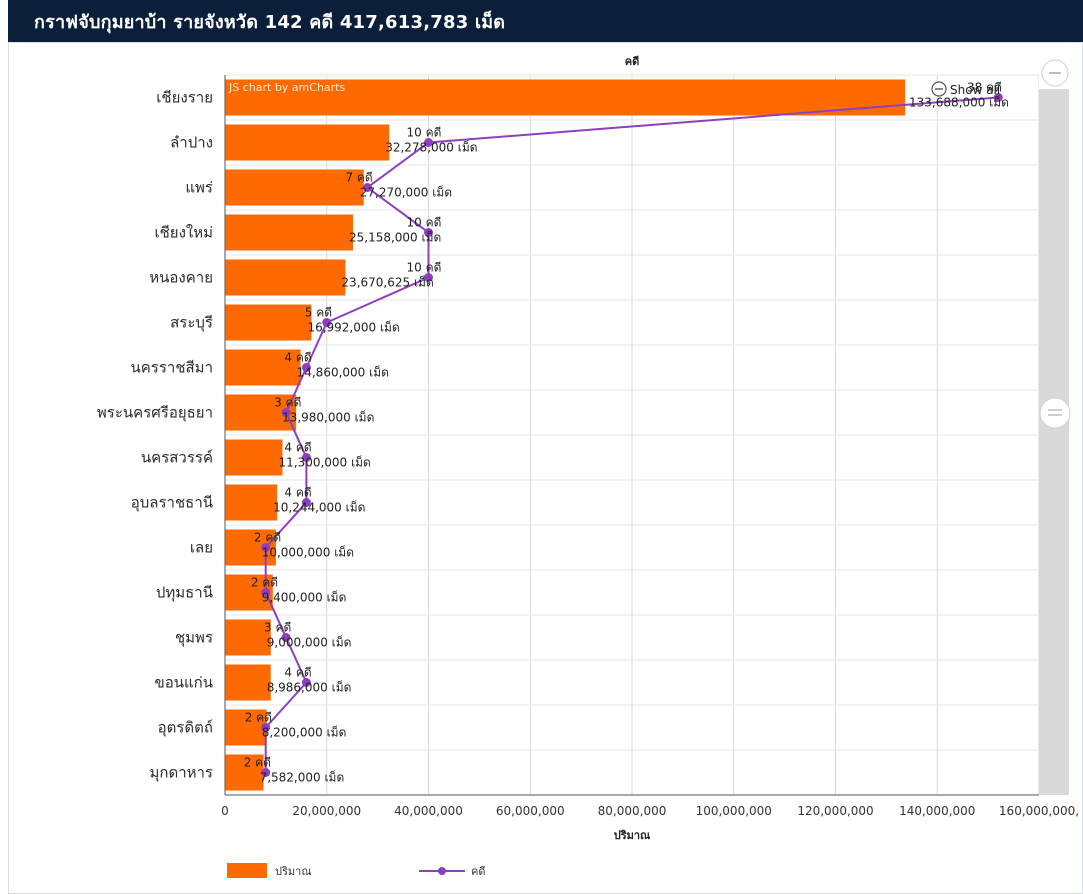  Describe the element at coordinates (172, 368) in the screenshot. I see `category-label: นครราชสีมา` at that location.